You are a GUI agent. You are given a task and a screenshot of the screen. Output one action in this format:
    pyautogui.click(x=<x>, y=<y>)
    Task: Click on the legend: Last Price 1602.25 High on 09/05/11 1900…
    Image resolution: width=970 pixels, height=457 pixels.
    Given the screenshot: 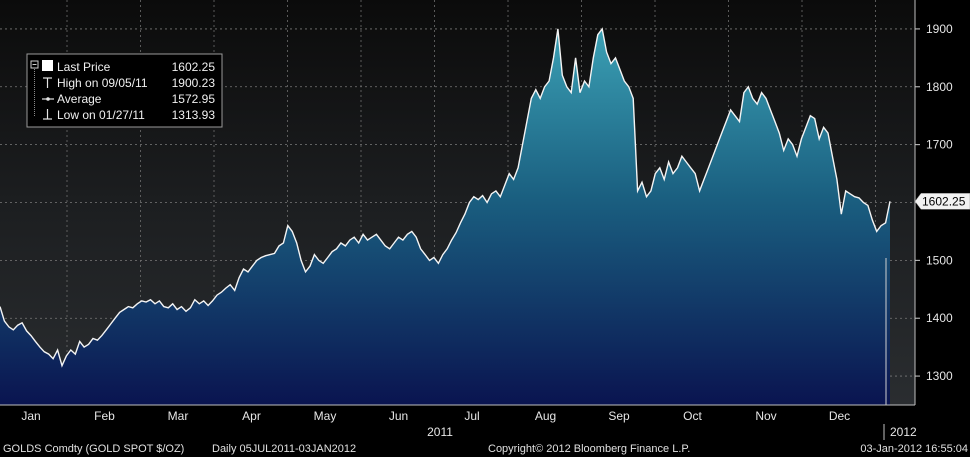 What is the action you would take?
    pyautogui.click(x=124, y=90)
    